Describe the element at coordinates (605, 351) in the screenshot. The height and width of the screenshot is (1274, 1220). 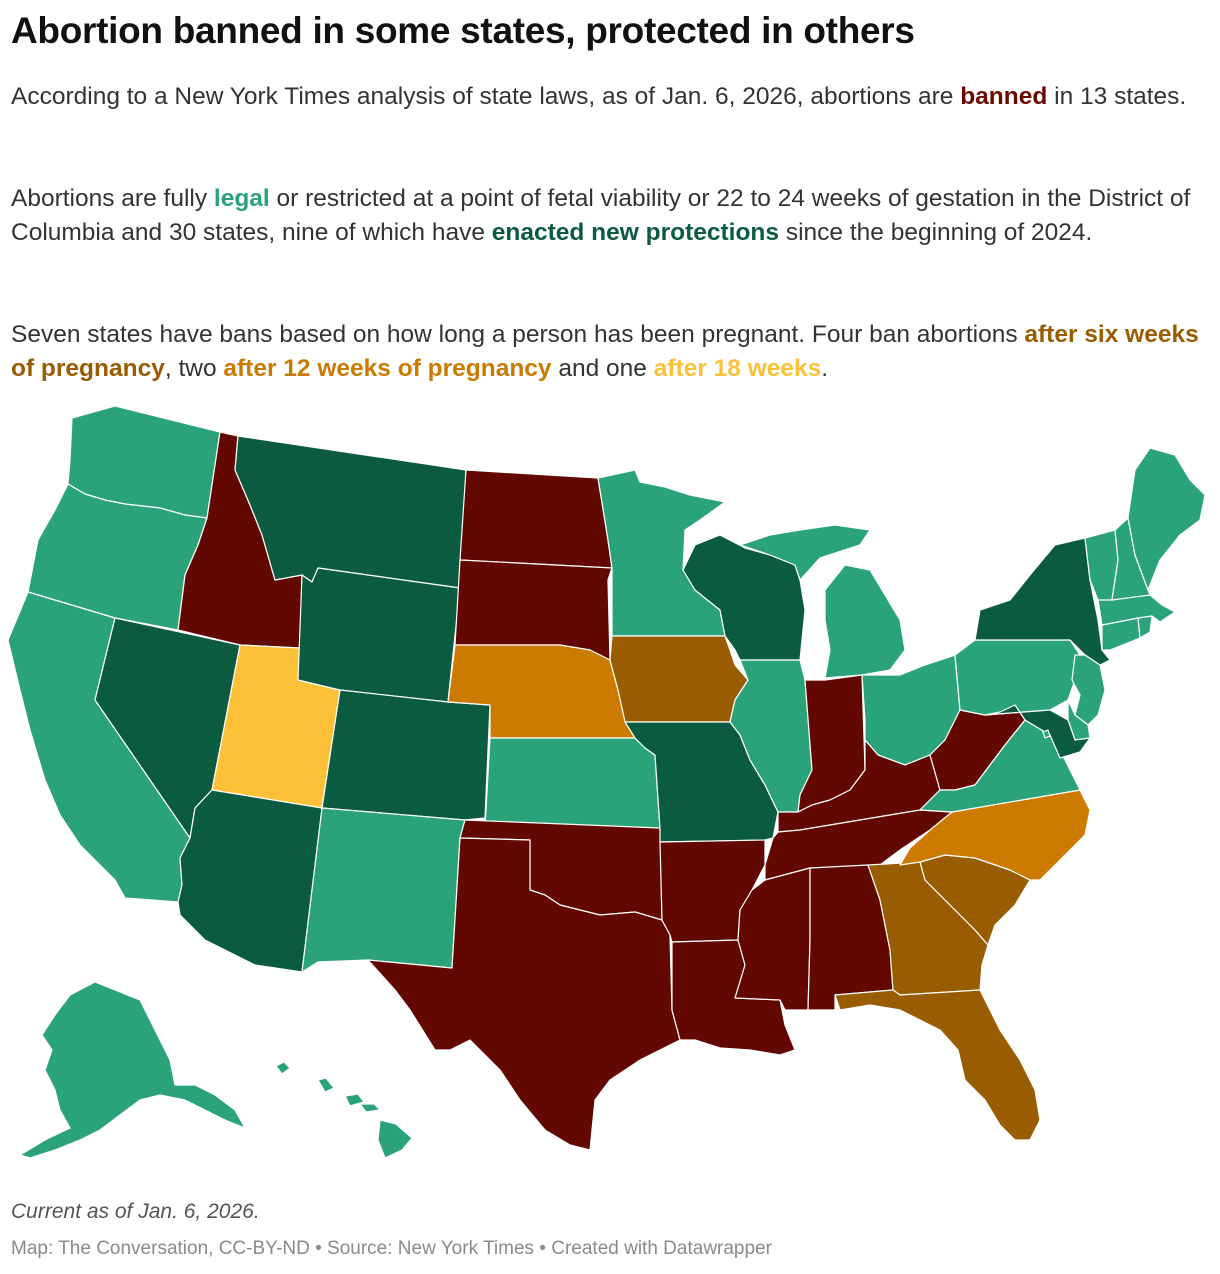
I see `legend-six-weeks: after six weeks of pregnancy` at that location.